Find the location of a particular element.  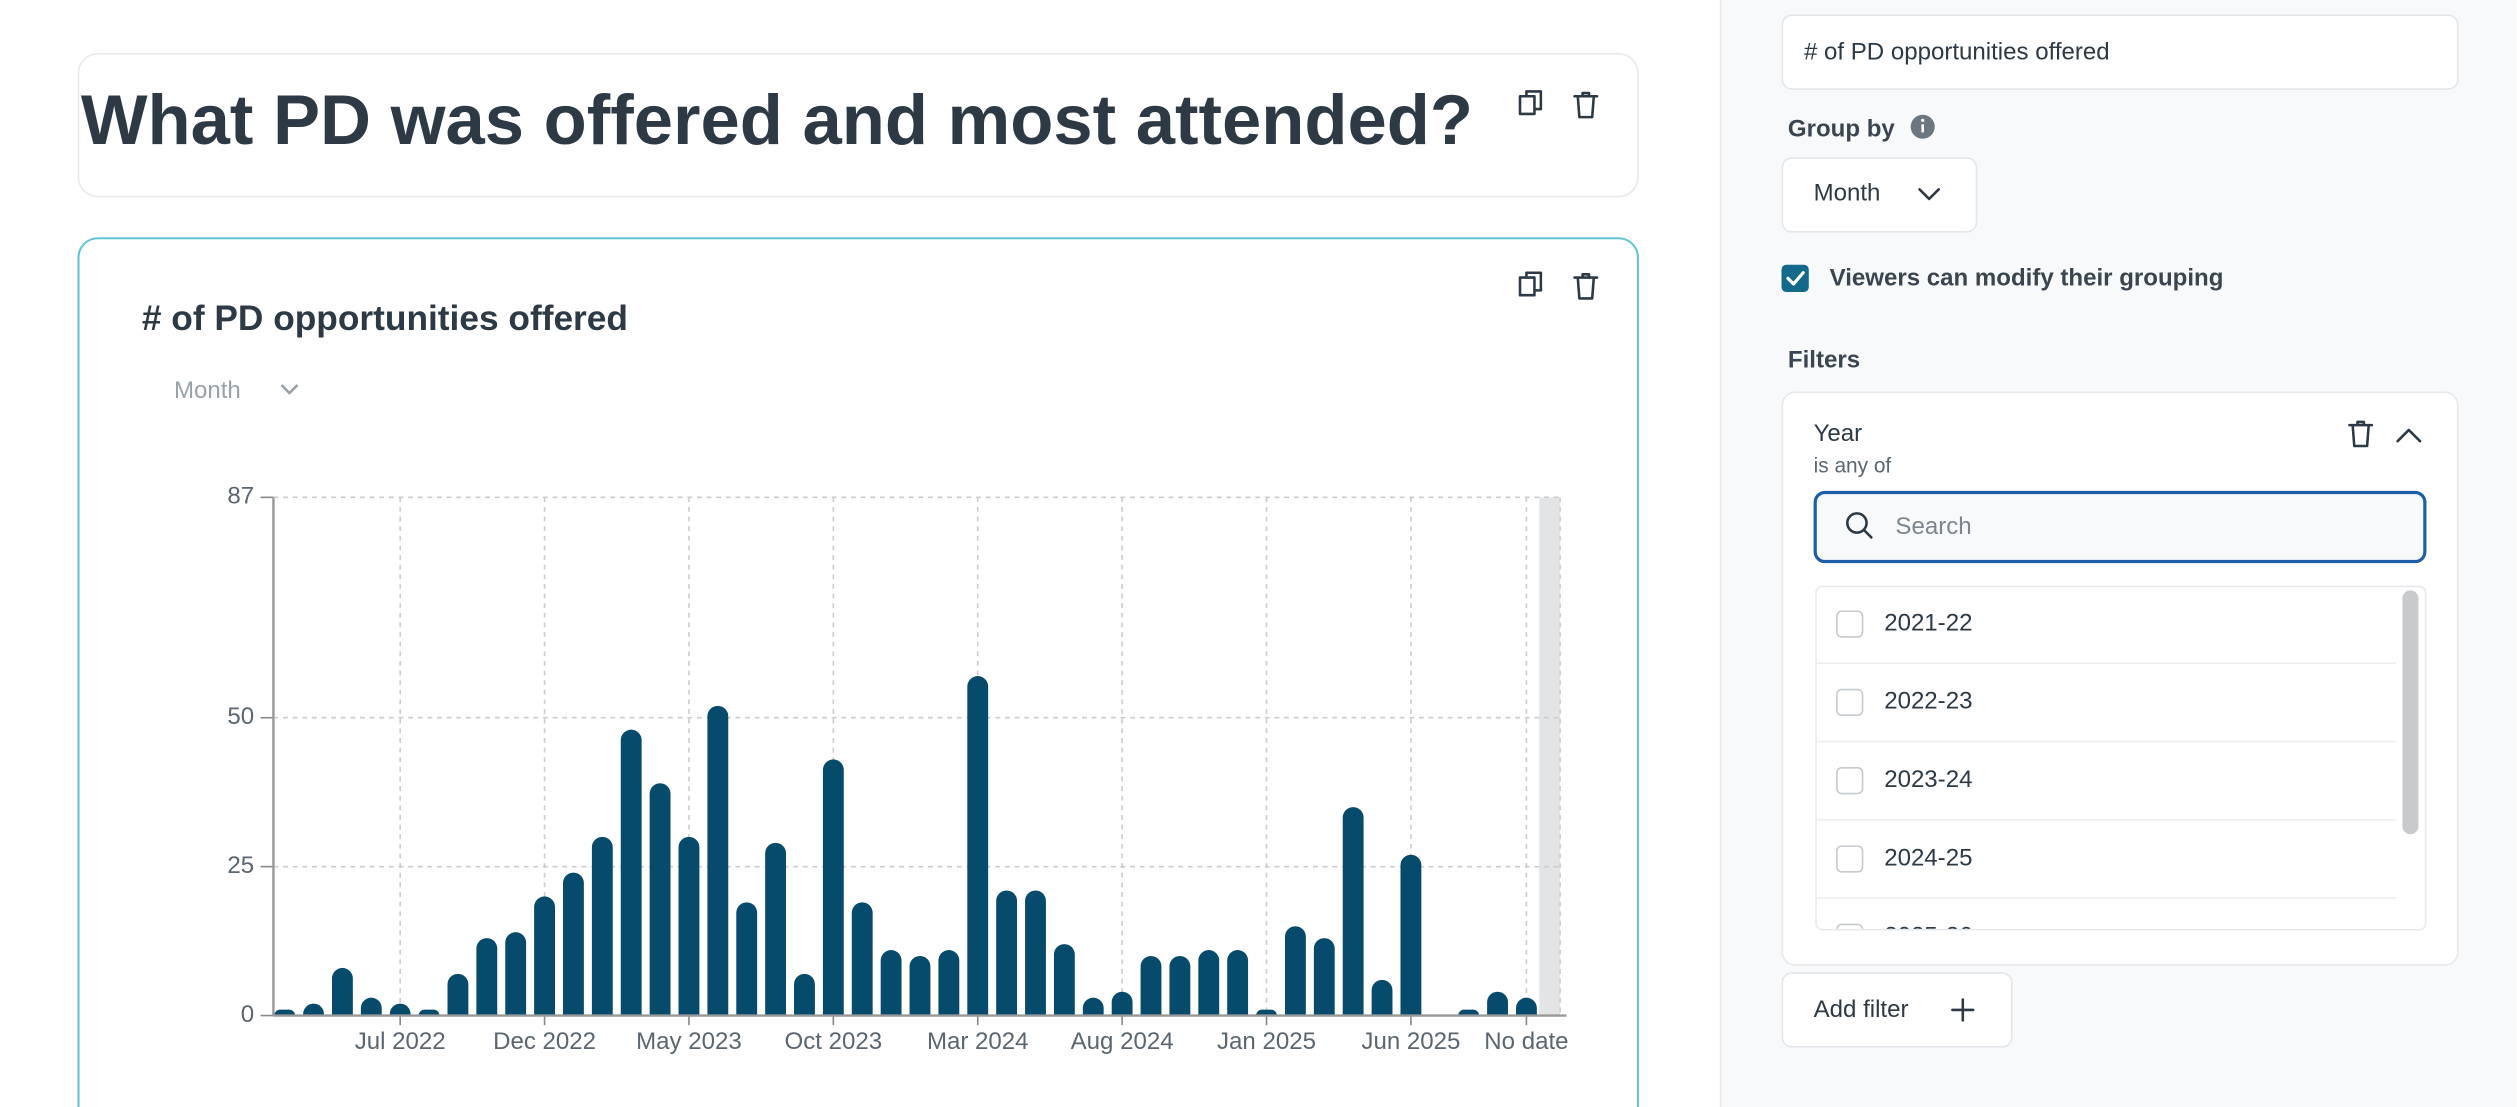

search-box is located at coordinates (2120, 527).